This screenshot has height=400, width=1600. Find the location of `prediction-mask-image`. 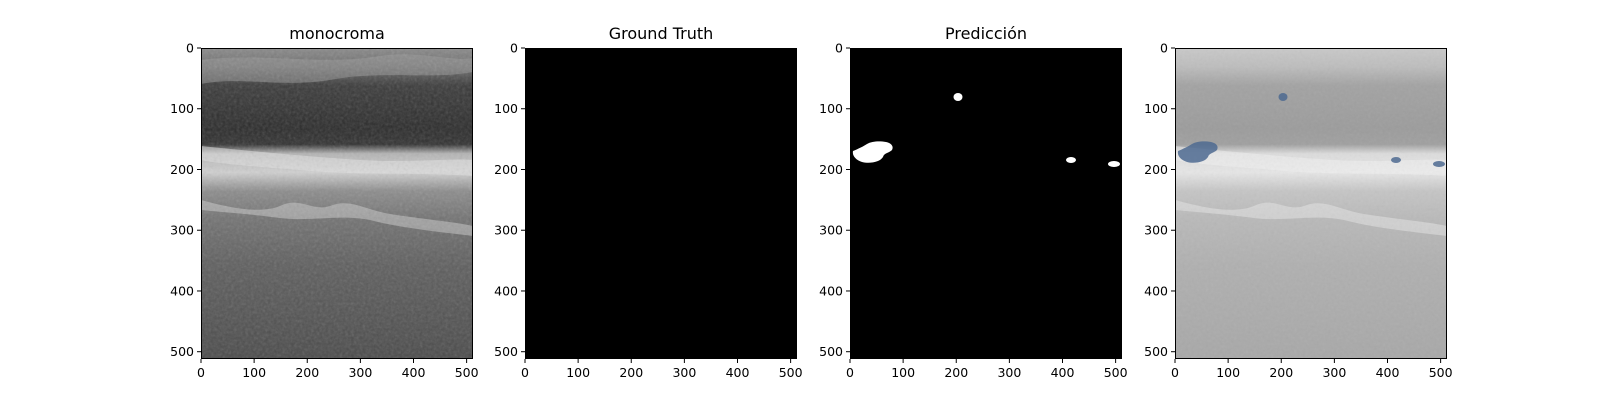

prediction-mask-image is located at coordinates (986, 203).